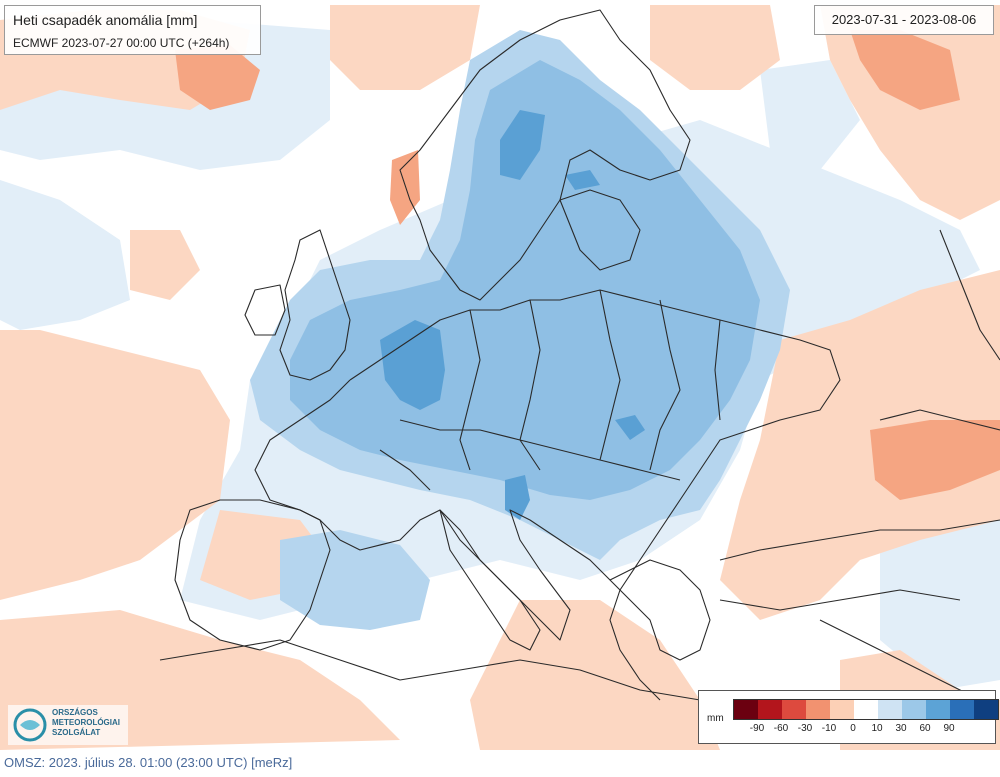 This screenshot has height=777, width=1000. Describe the element at coordinates (925, 728) in the screenshot. I see `legend-tick-label: 60` at that location.